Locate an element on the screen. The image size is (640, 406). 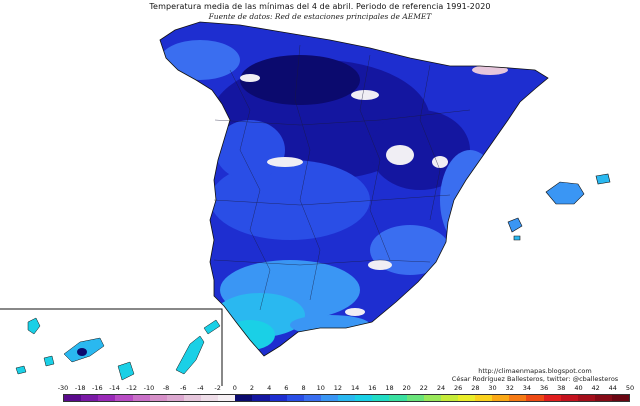
inset-frame is located at coordinates (111, 347).